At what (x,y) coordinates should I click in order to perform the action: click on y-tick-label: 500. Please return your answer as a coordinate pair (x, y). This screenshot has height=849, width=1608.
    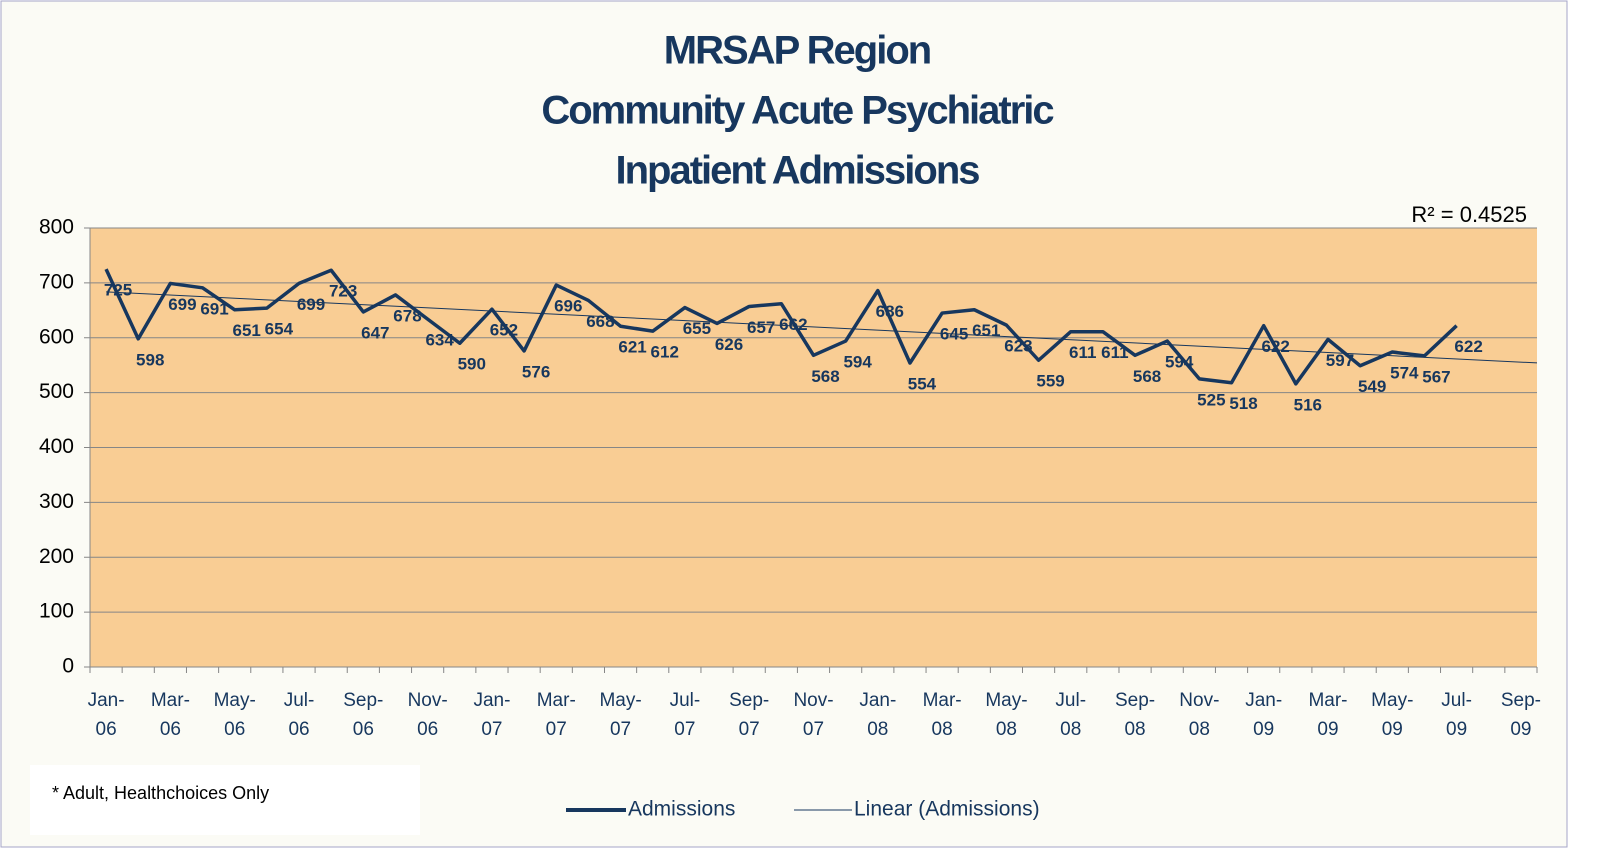
    Looking at the image, I should click on (56, 391).